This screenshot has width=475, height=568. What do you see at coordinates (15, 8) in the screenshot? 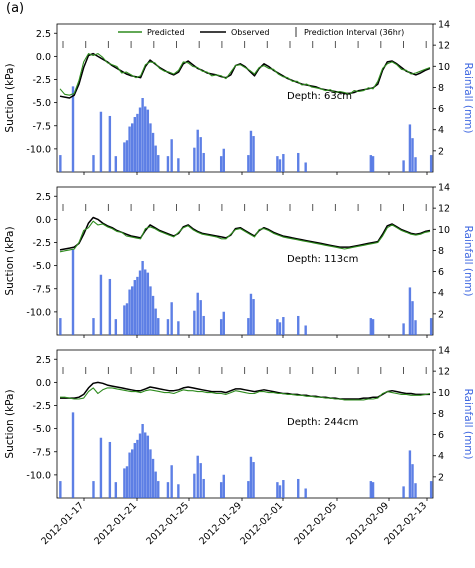
I see `panel-label: (a)` at bounding box center [15, 8].